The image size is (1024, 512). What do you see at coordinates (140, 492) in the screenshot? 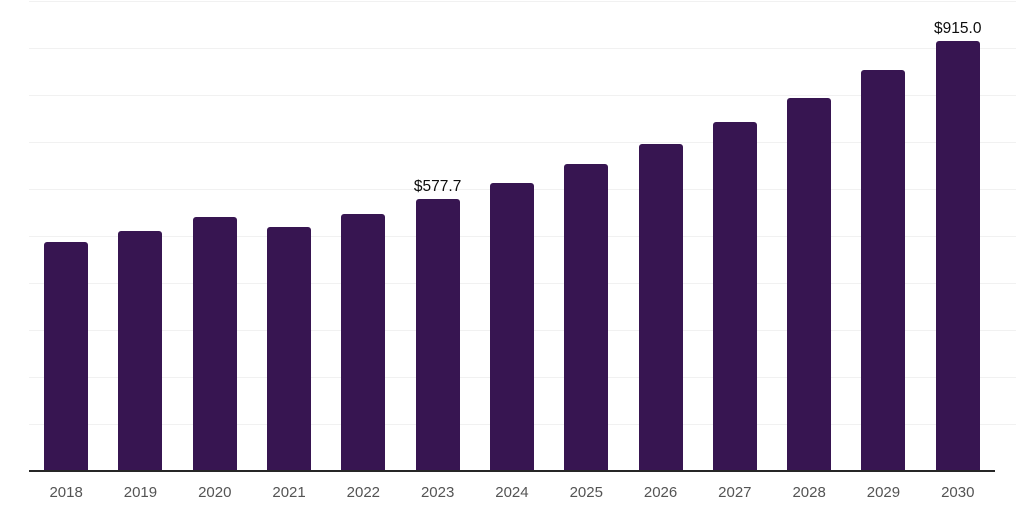
I see `x-tick-label-2019: 2019` at bounding box center [140, 492].